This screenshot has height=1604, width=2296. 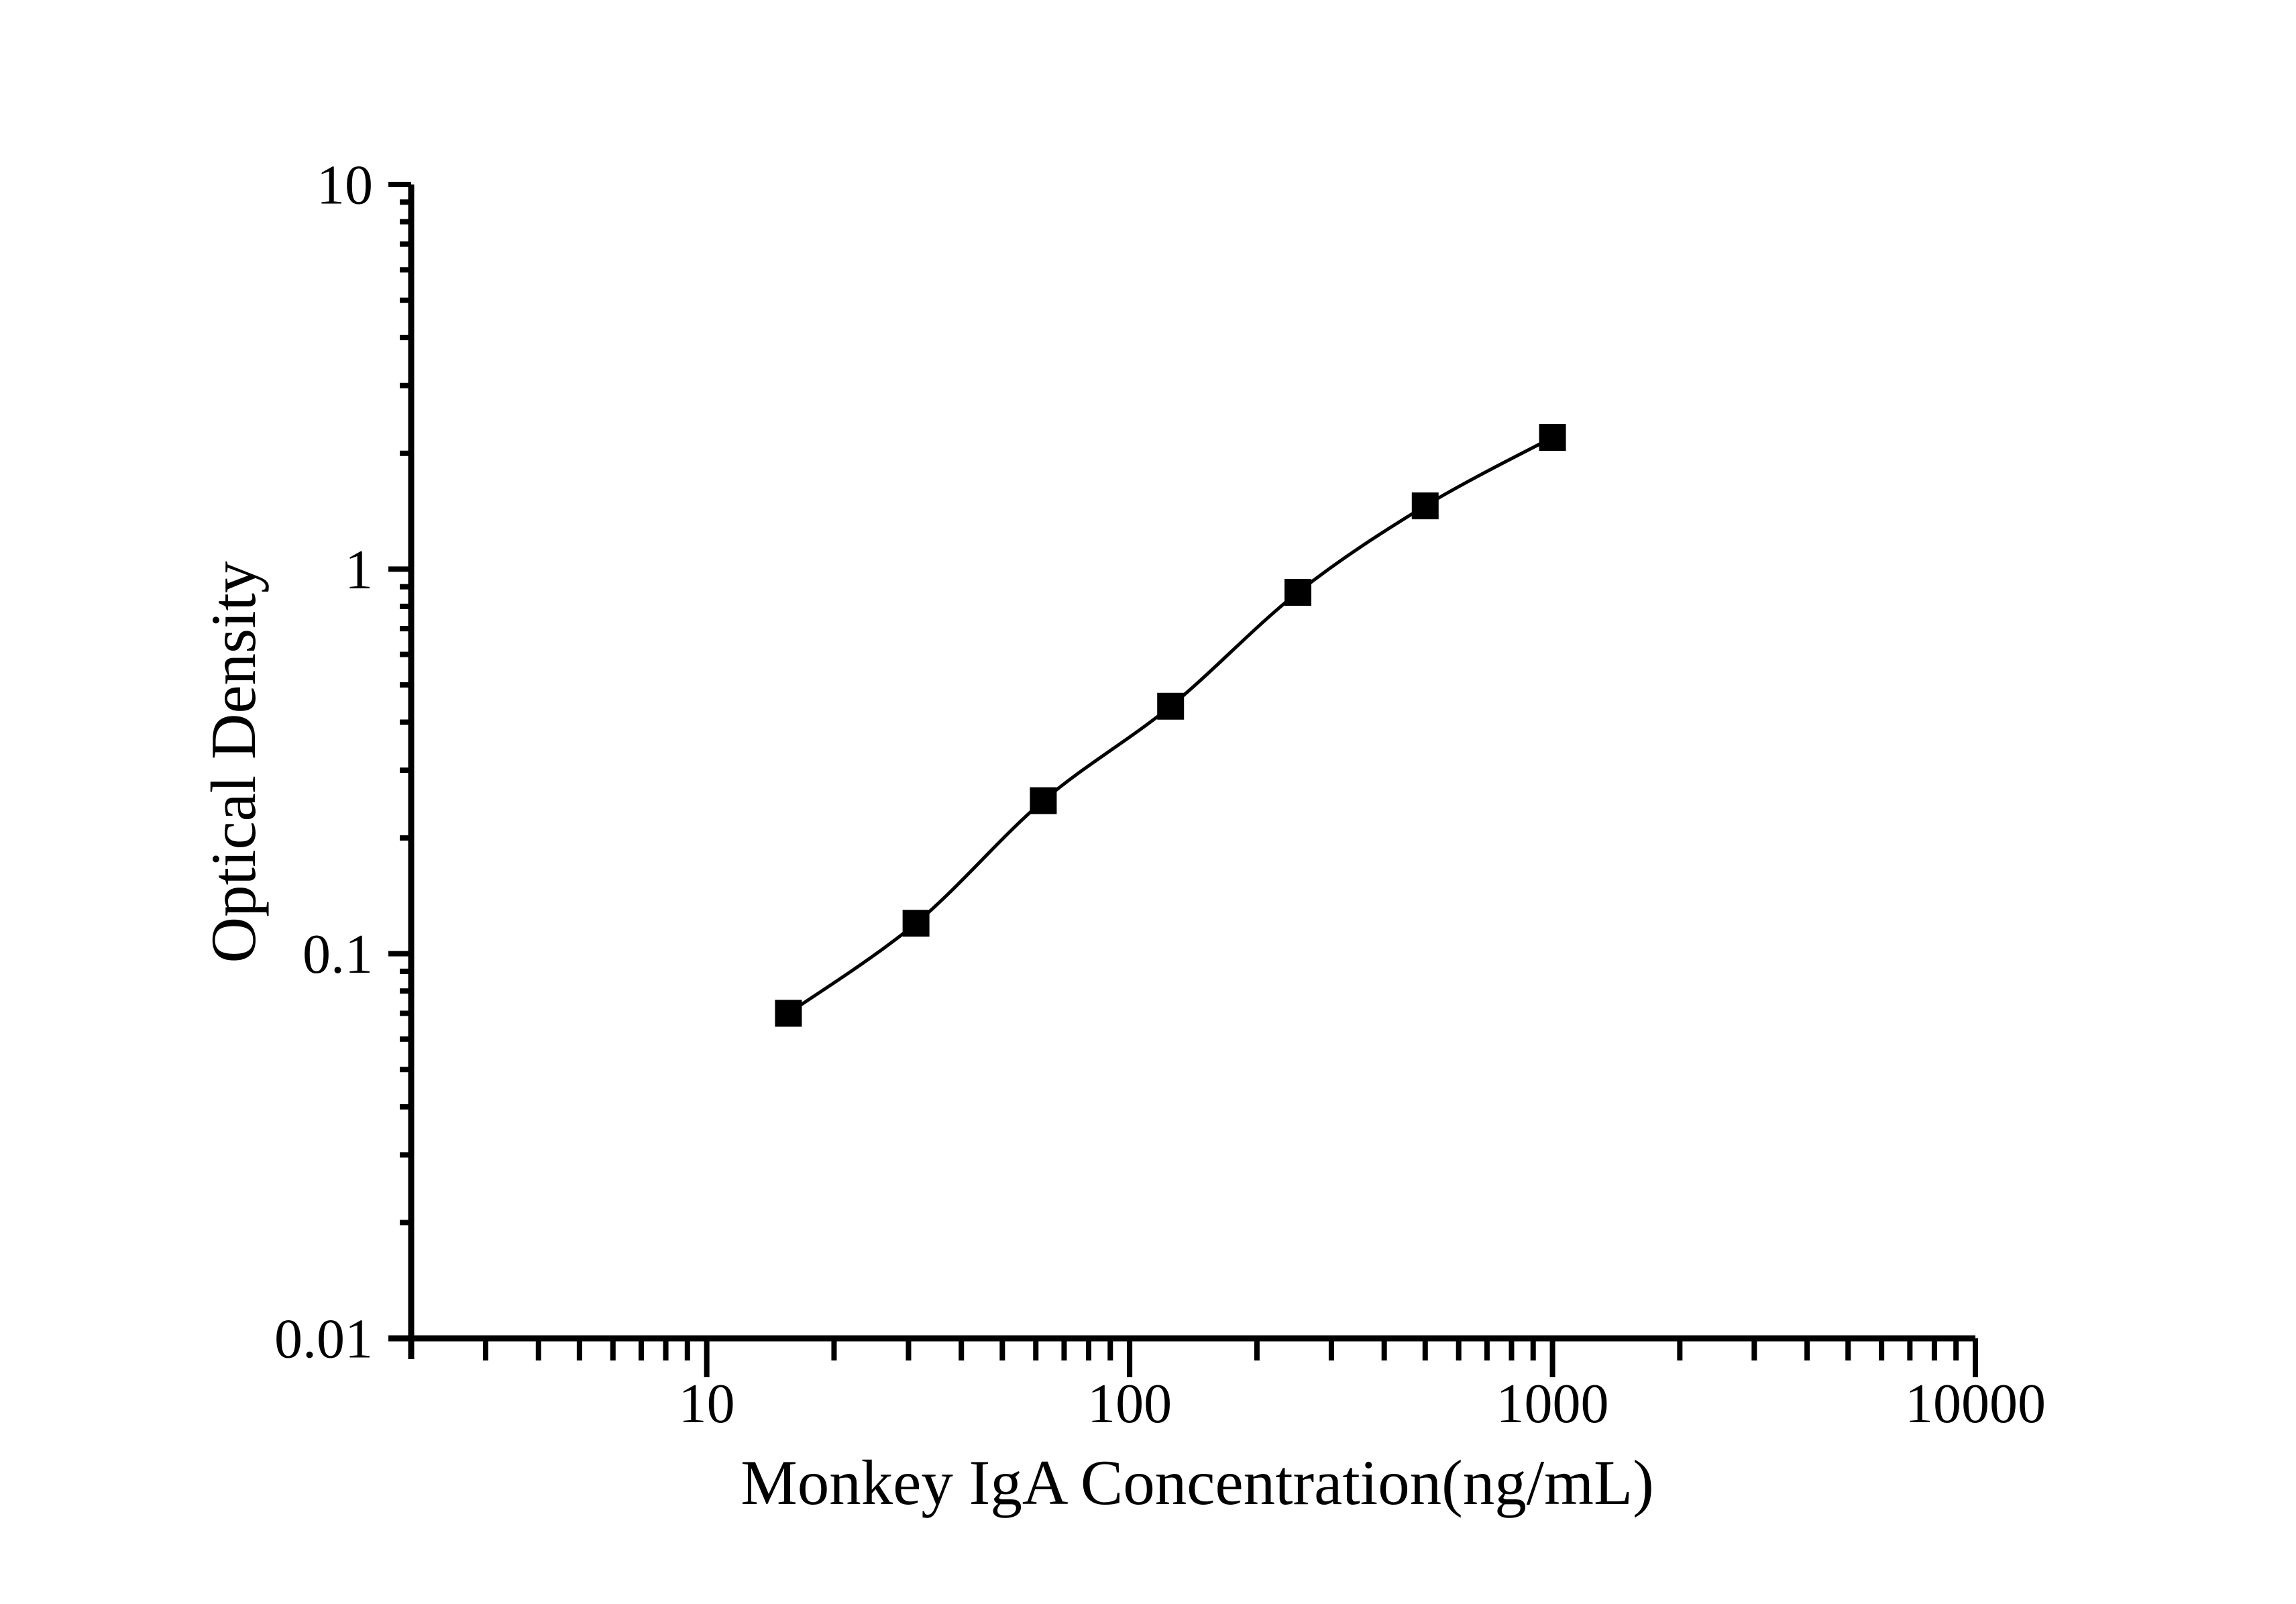 I want to click on x-tick-label: 100, so click(x=1129, y=1404).